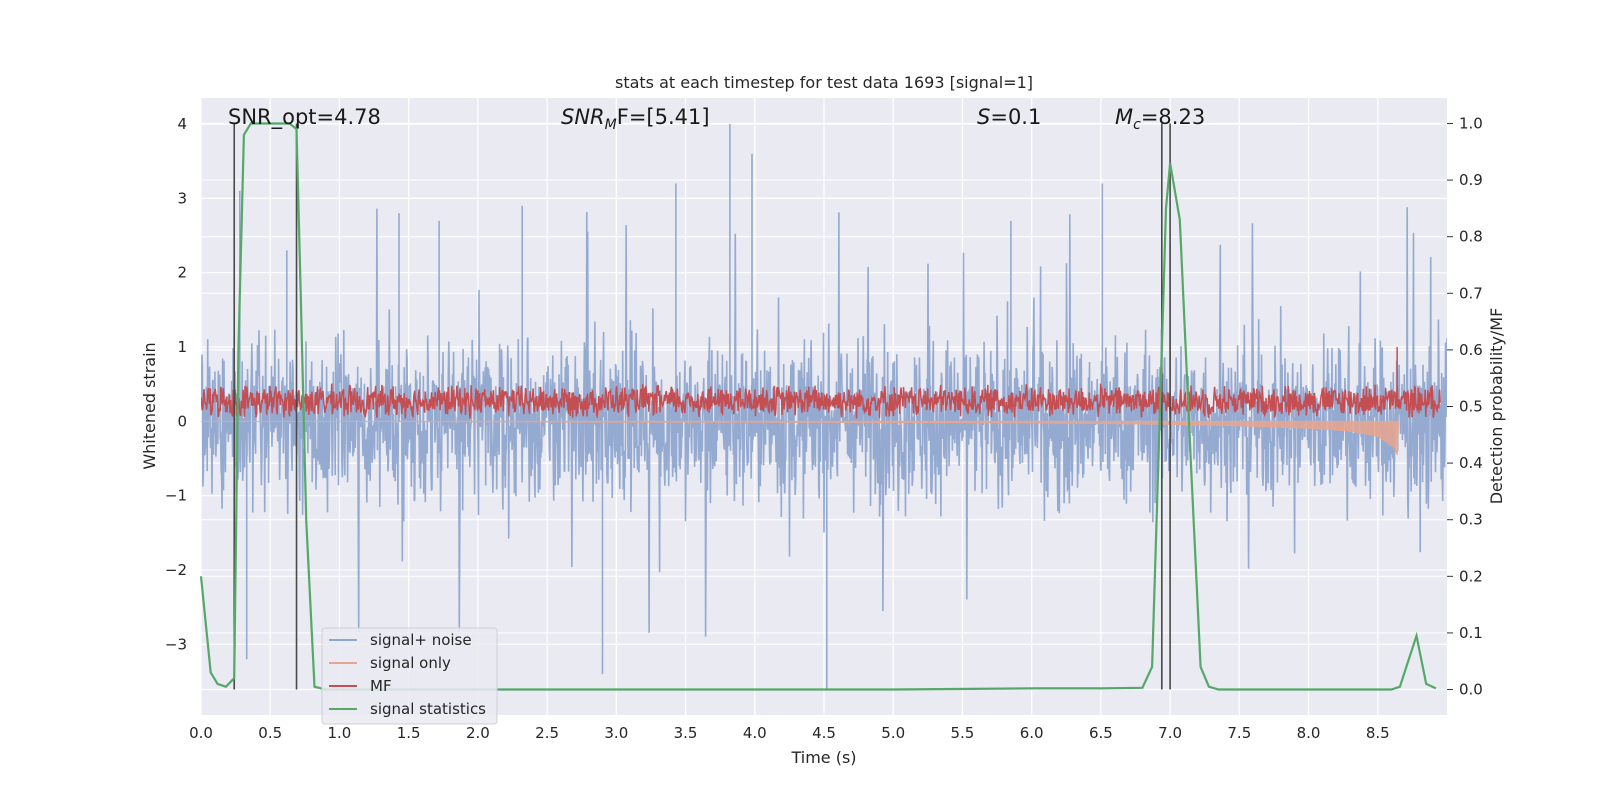 The height and width of the screenshot is (800, 1600). Describe the element at coordinates (1309, 733) in the screenshot. I see `x-tick-label: 8.0` at that location.